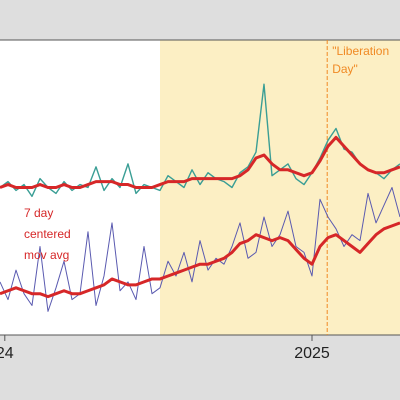 The image size is (400, 400). What do you see at coordinates (312, 353) in the screenshot?
I see `x-tick-label: 2025` at bounding box center [312, 353].